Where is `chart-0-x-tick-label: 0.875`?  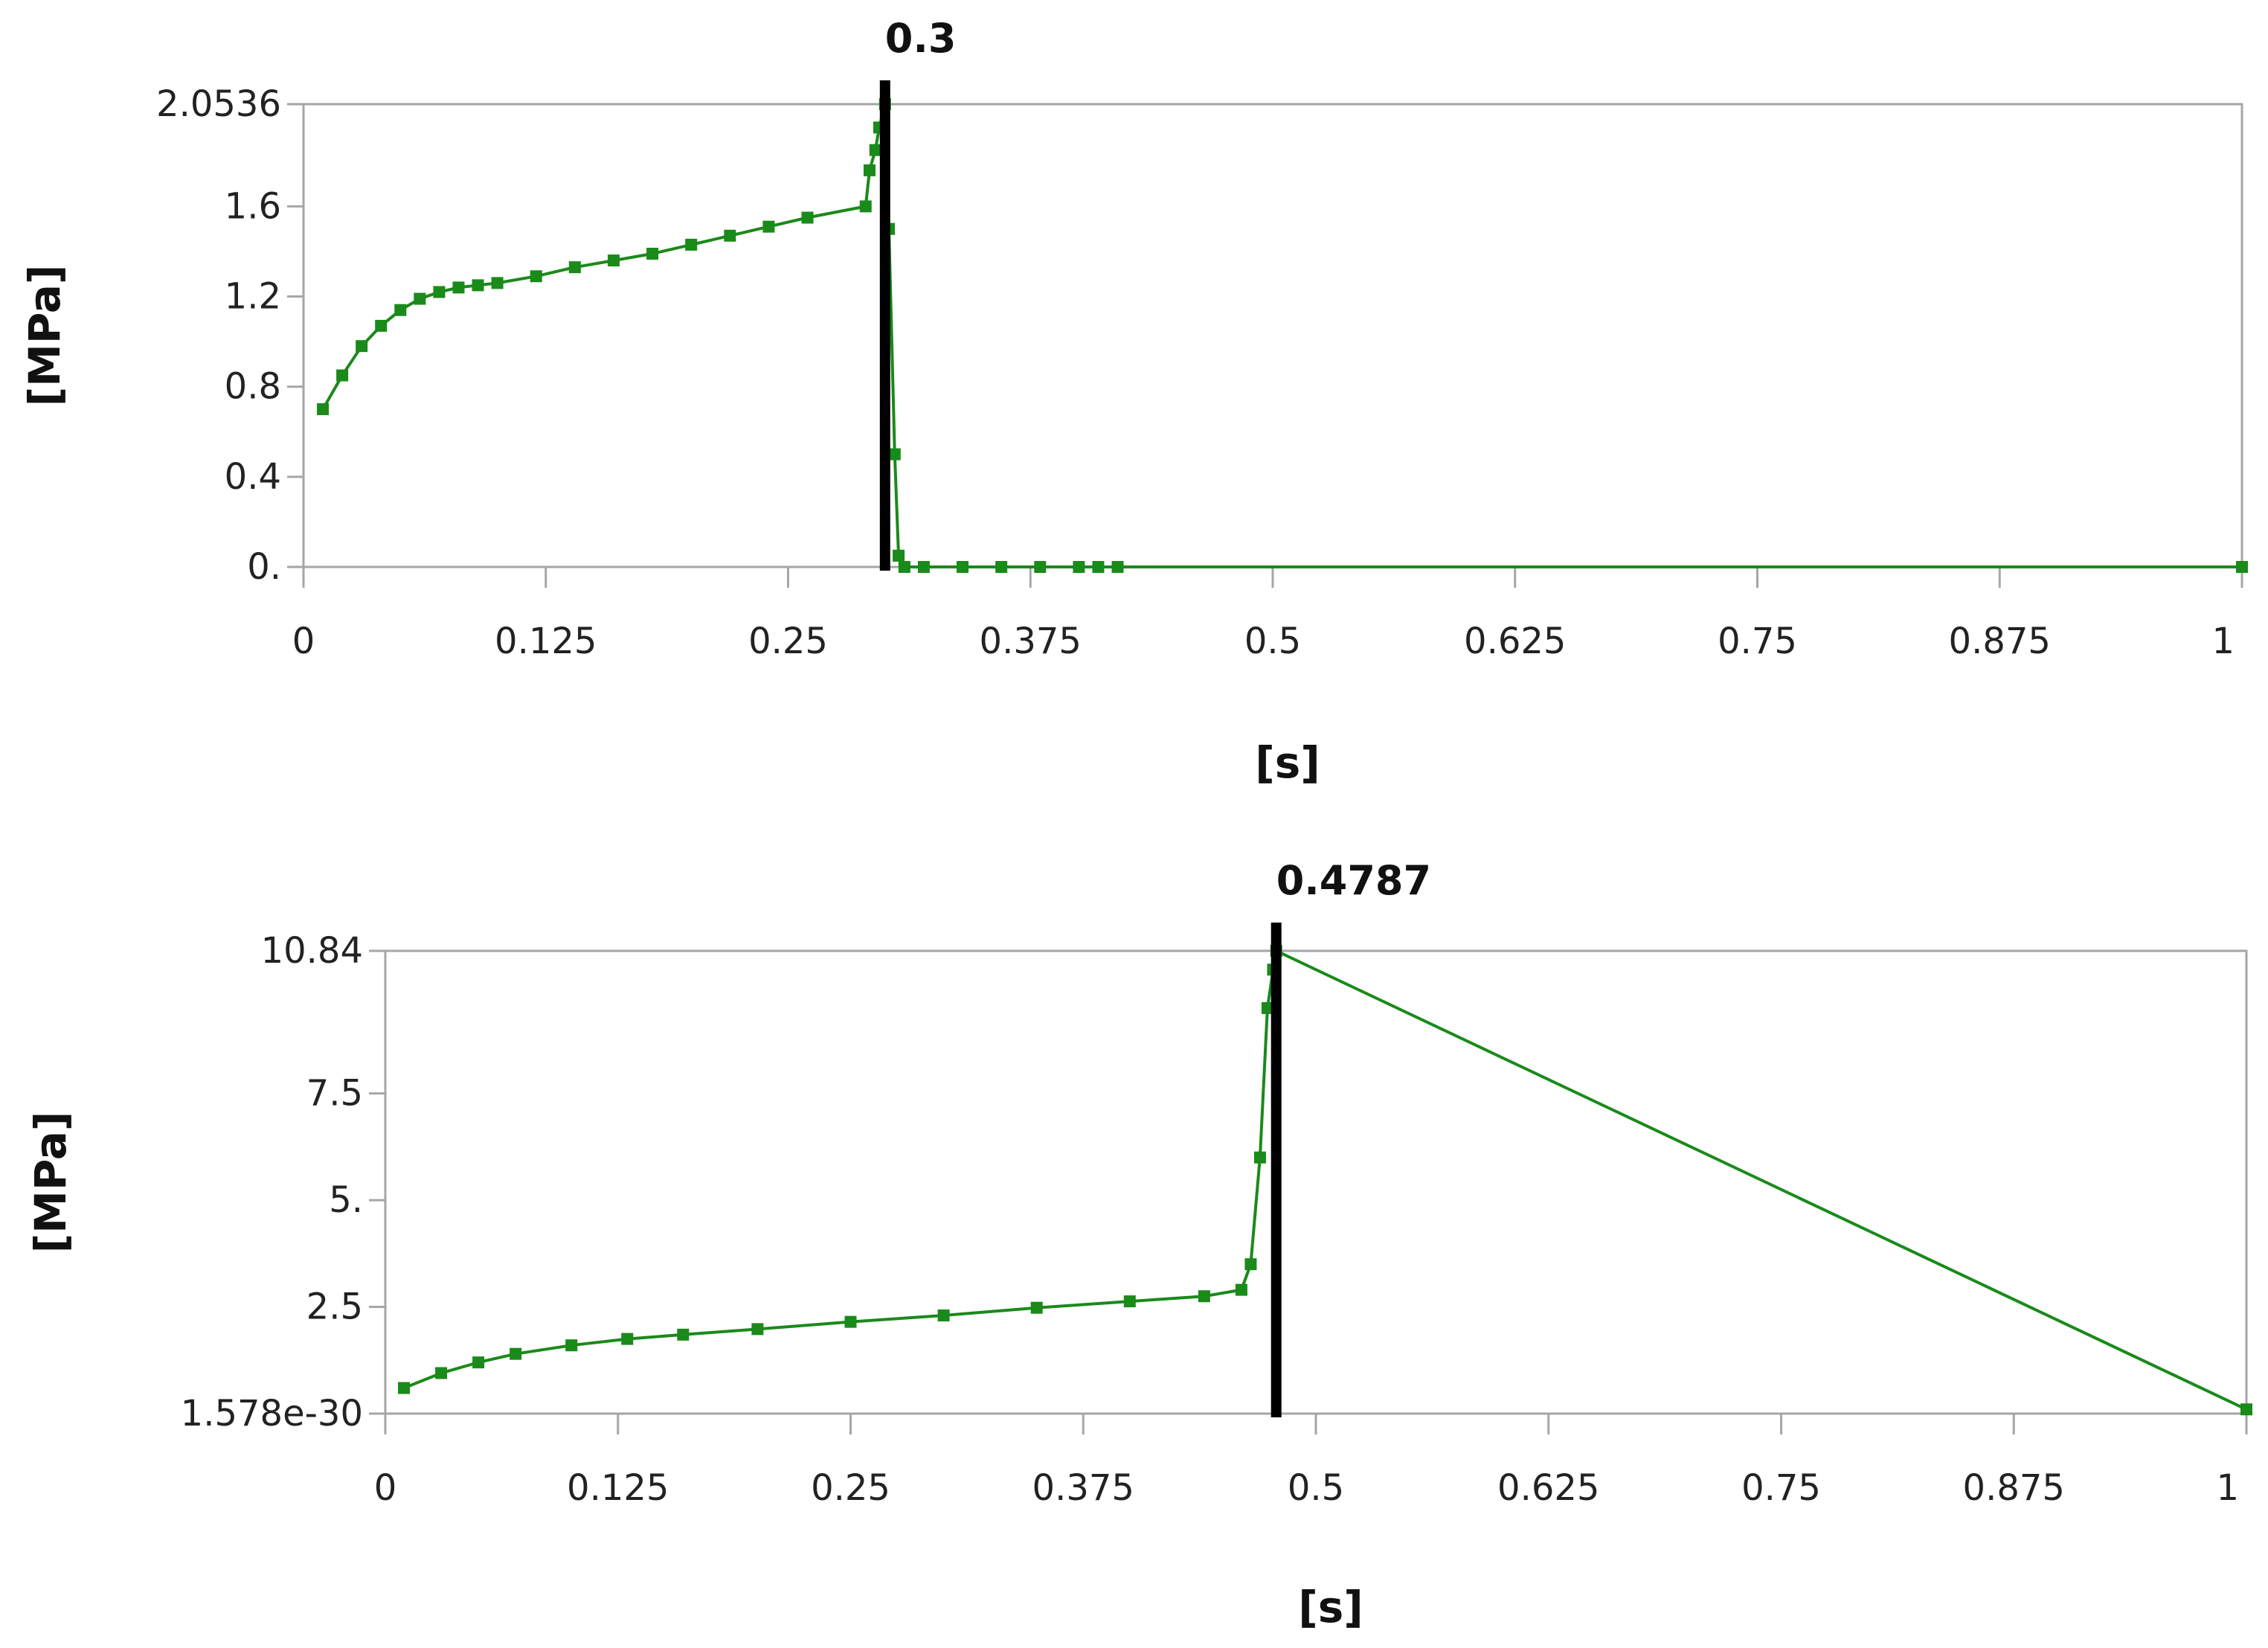
chart-0-x-tick-label: 0.875 is located at coordinates (2000, 641).